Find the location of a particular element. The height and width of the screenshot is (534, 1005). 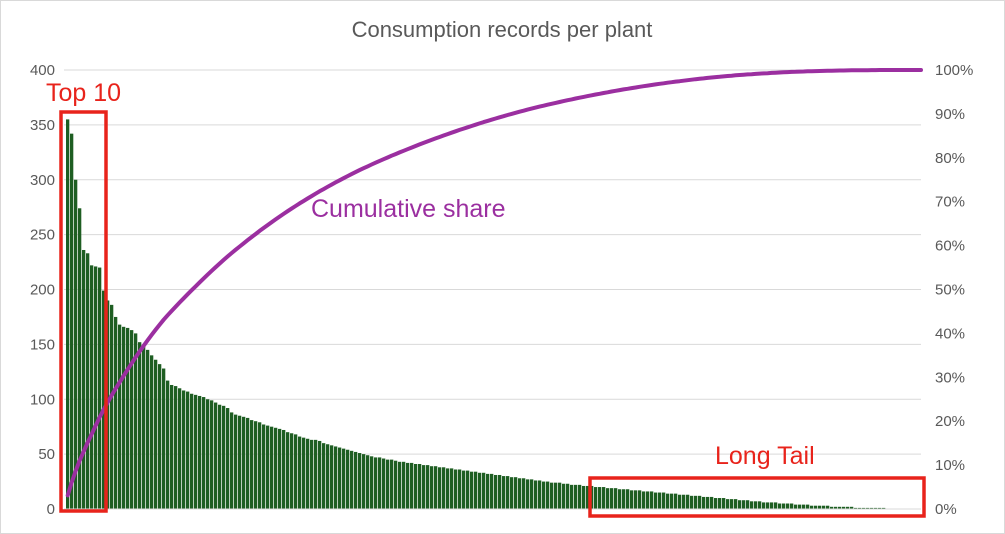

y2-tick-label: 20% is located at coordinates (950, 421).